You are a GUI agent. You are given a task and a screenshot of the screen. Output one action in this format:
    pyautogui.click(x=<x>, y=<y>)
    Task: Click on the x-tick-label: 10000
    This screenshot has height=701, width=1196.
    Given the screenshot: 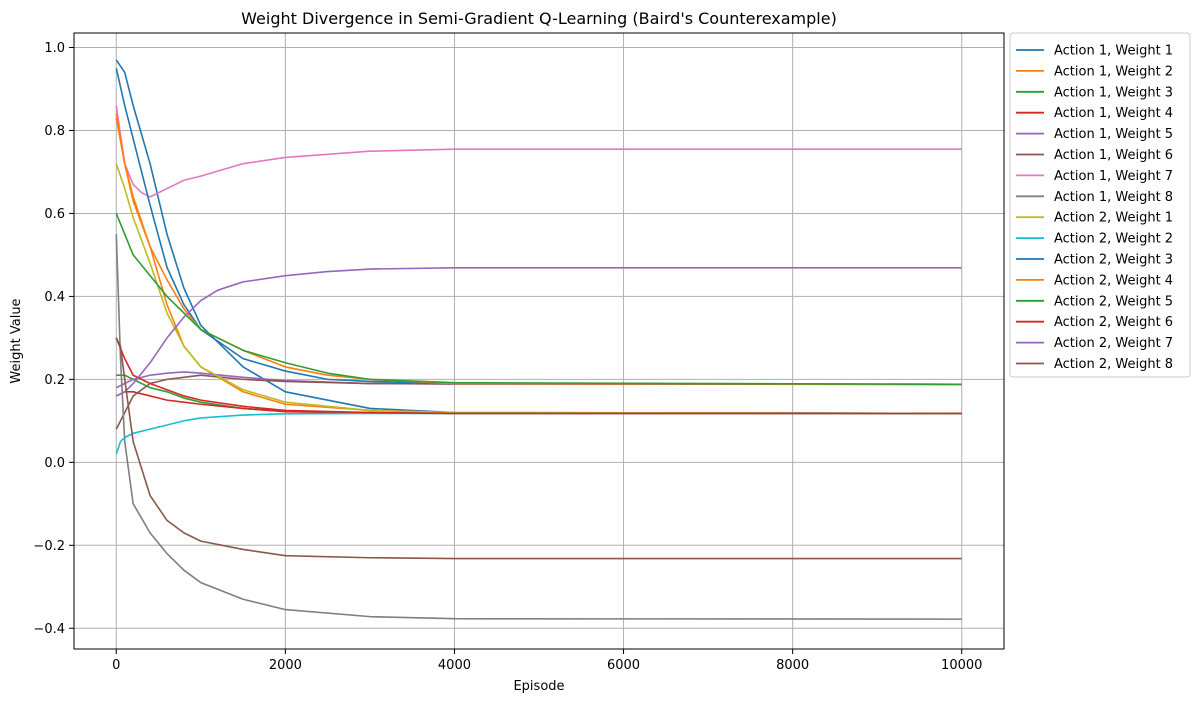 What is the action you would take?
    pyautogui.click(x=961, y=665)
    